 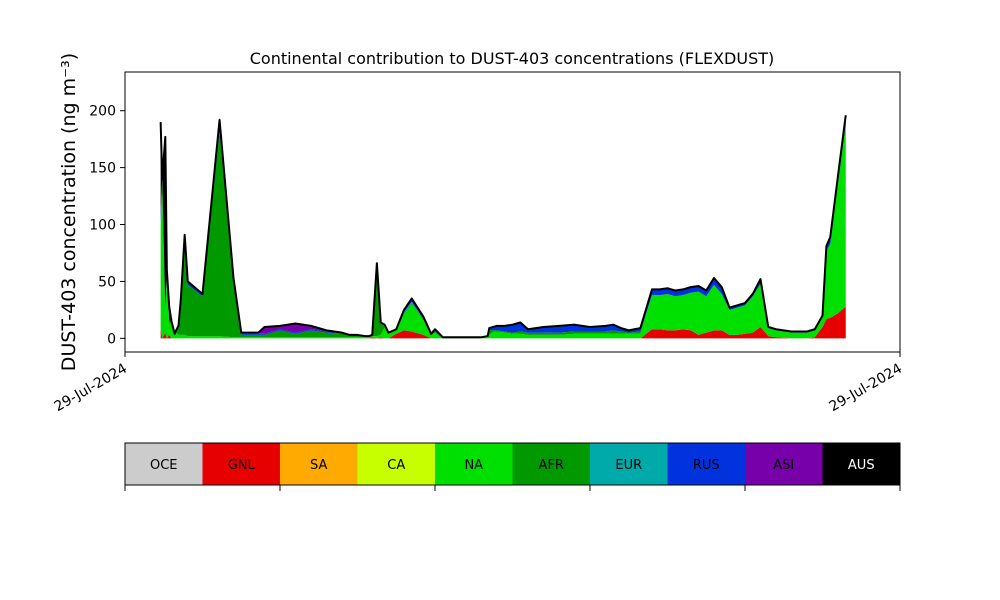 I want to click on legend-frame, so click(x=512, y=464).